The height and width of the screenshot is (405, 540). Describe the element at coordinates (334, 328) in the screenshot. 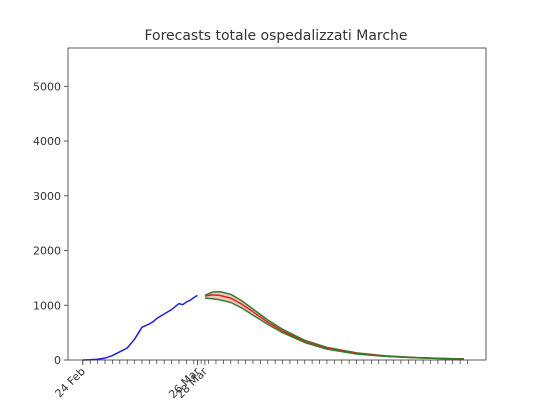

I see `series-line-forecast-lower` at that location.